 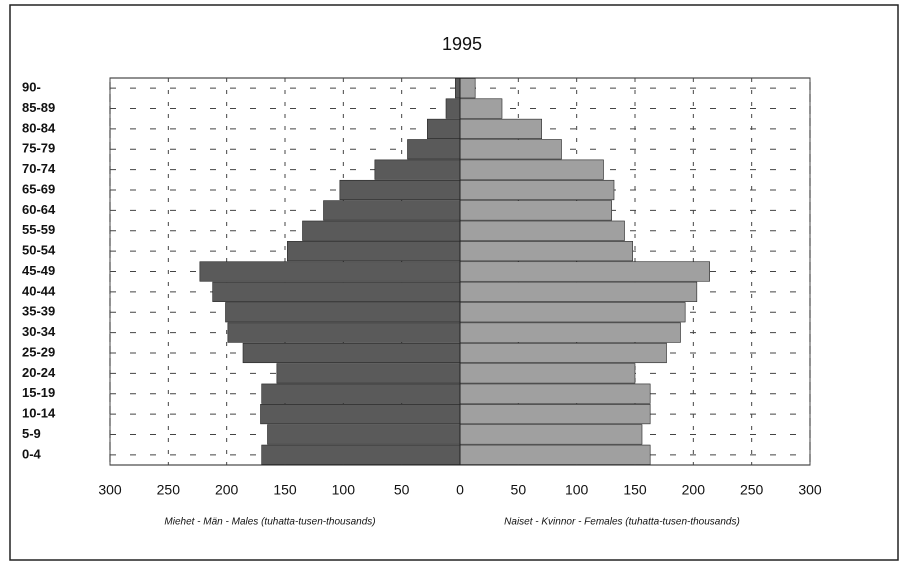 I want to click on y-tick-label: 50-54, so click(x=39, y=250).